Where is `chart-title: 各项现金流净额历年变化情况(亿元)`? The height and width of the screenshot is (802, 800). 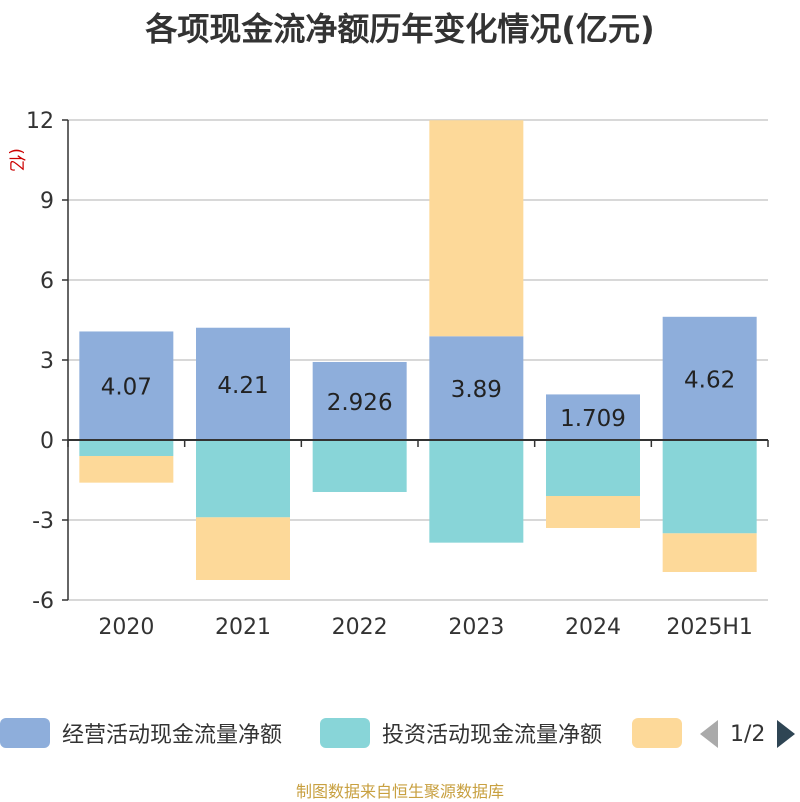
chart-title: 各项现金流净额历年变化情况(亿元) is located at coordinates (400, 29).